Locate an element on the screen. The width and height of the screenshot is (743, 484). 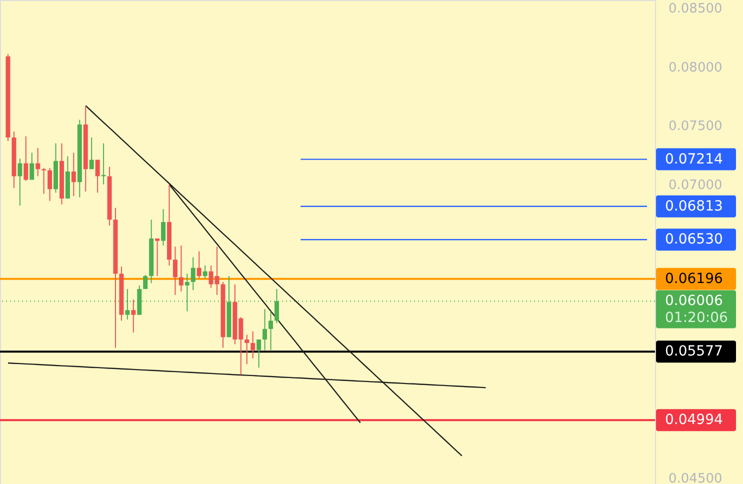
y-tick-label: 0.08000 is located at coordinates (695, 68).